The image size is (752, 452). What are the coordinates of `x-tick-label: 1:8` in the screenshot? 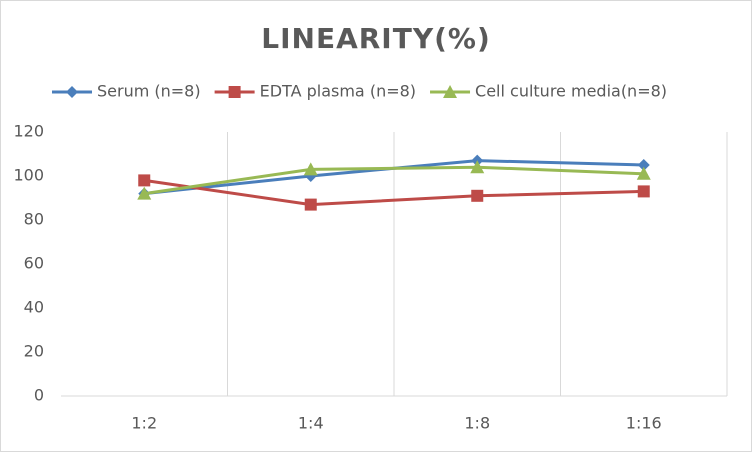 It's located at (477, 423).